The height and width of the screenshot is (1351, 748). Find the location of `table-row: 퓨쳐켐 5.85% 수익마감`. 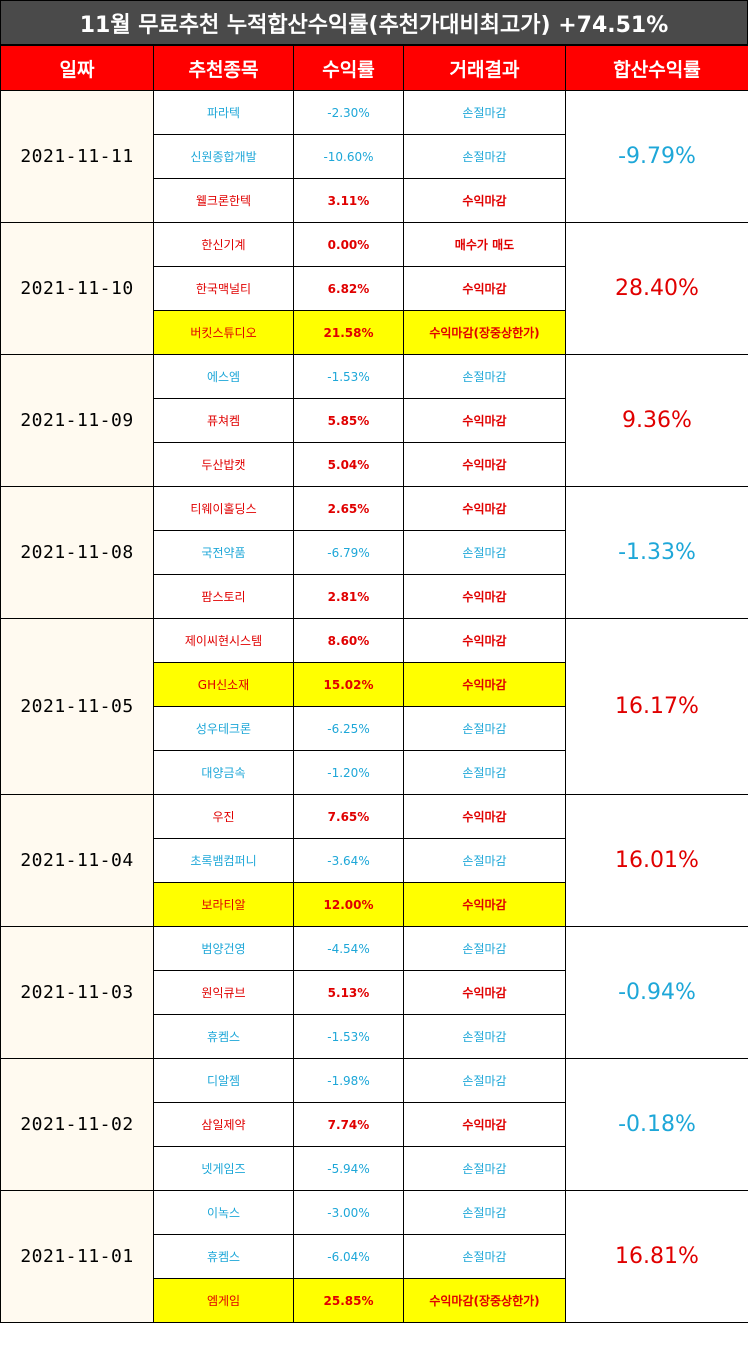

table-row: 퓨쳐켐 5.85% 수익마감 is located at coordinates (374, 420).